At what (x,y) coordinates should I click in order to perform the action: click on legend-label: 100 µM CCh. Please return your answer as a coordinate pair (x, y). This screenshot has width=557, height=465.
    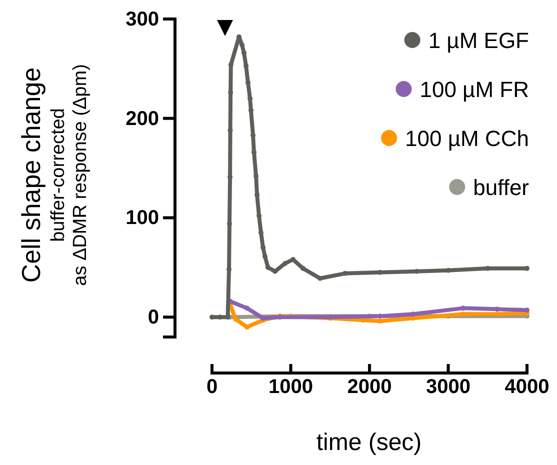
    Looking at the image, I should click on (467, 138).